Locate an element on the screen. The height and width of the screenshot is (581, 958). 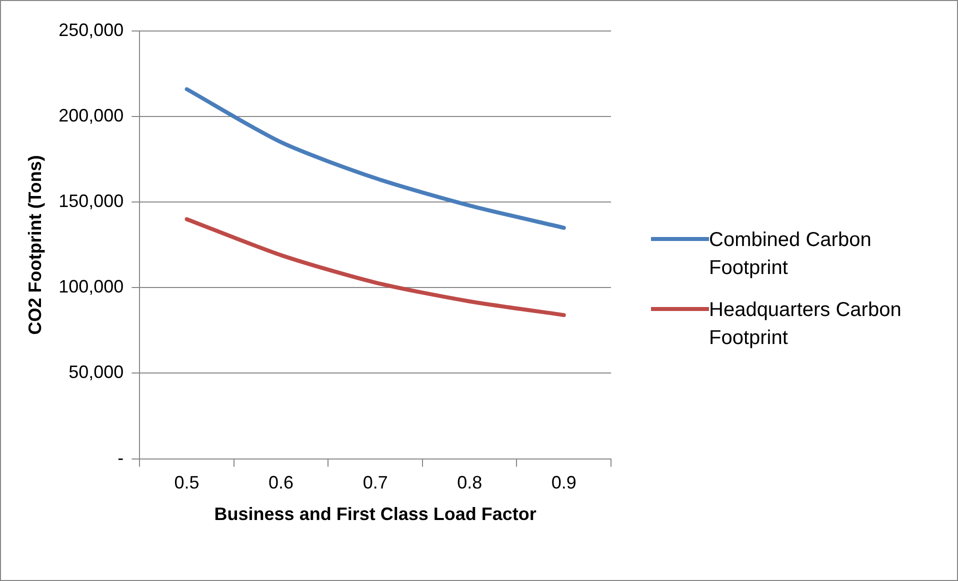
x-tick-label: 0.9 is located at coordinates (563, 482).